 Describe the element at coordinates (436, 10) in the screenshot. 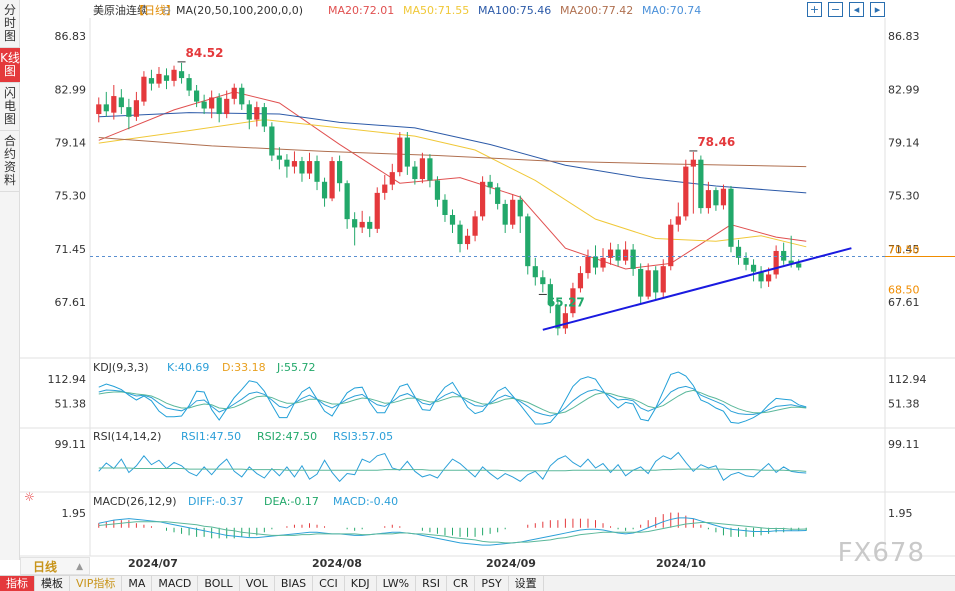

I see `ma-label-1: MA50:71.55` at that location.